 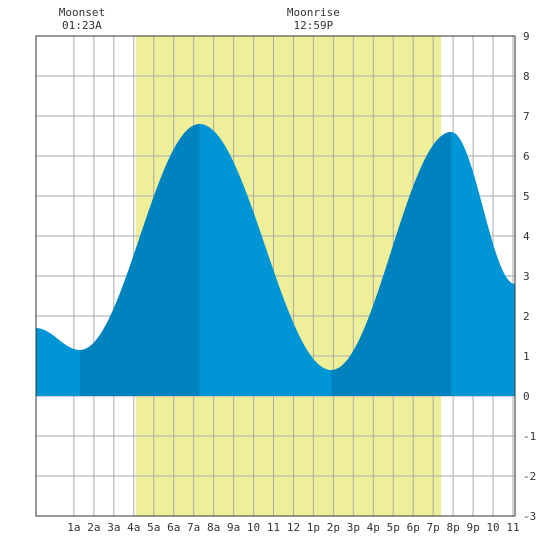 What do you see at coordinates (529, 476) in the screenshot?
I see `y-tick-label: -2` at bounding box center [529, 476].